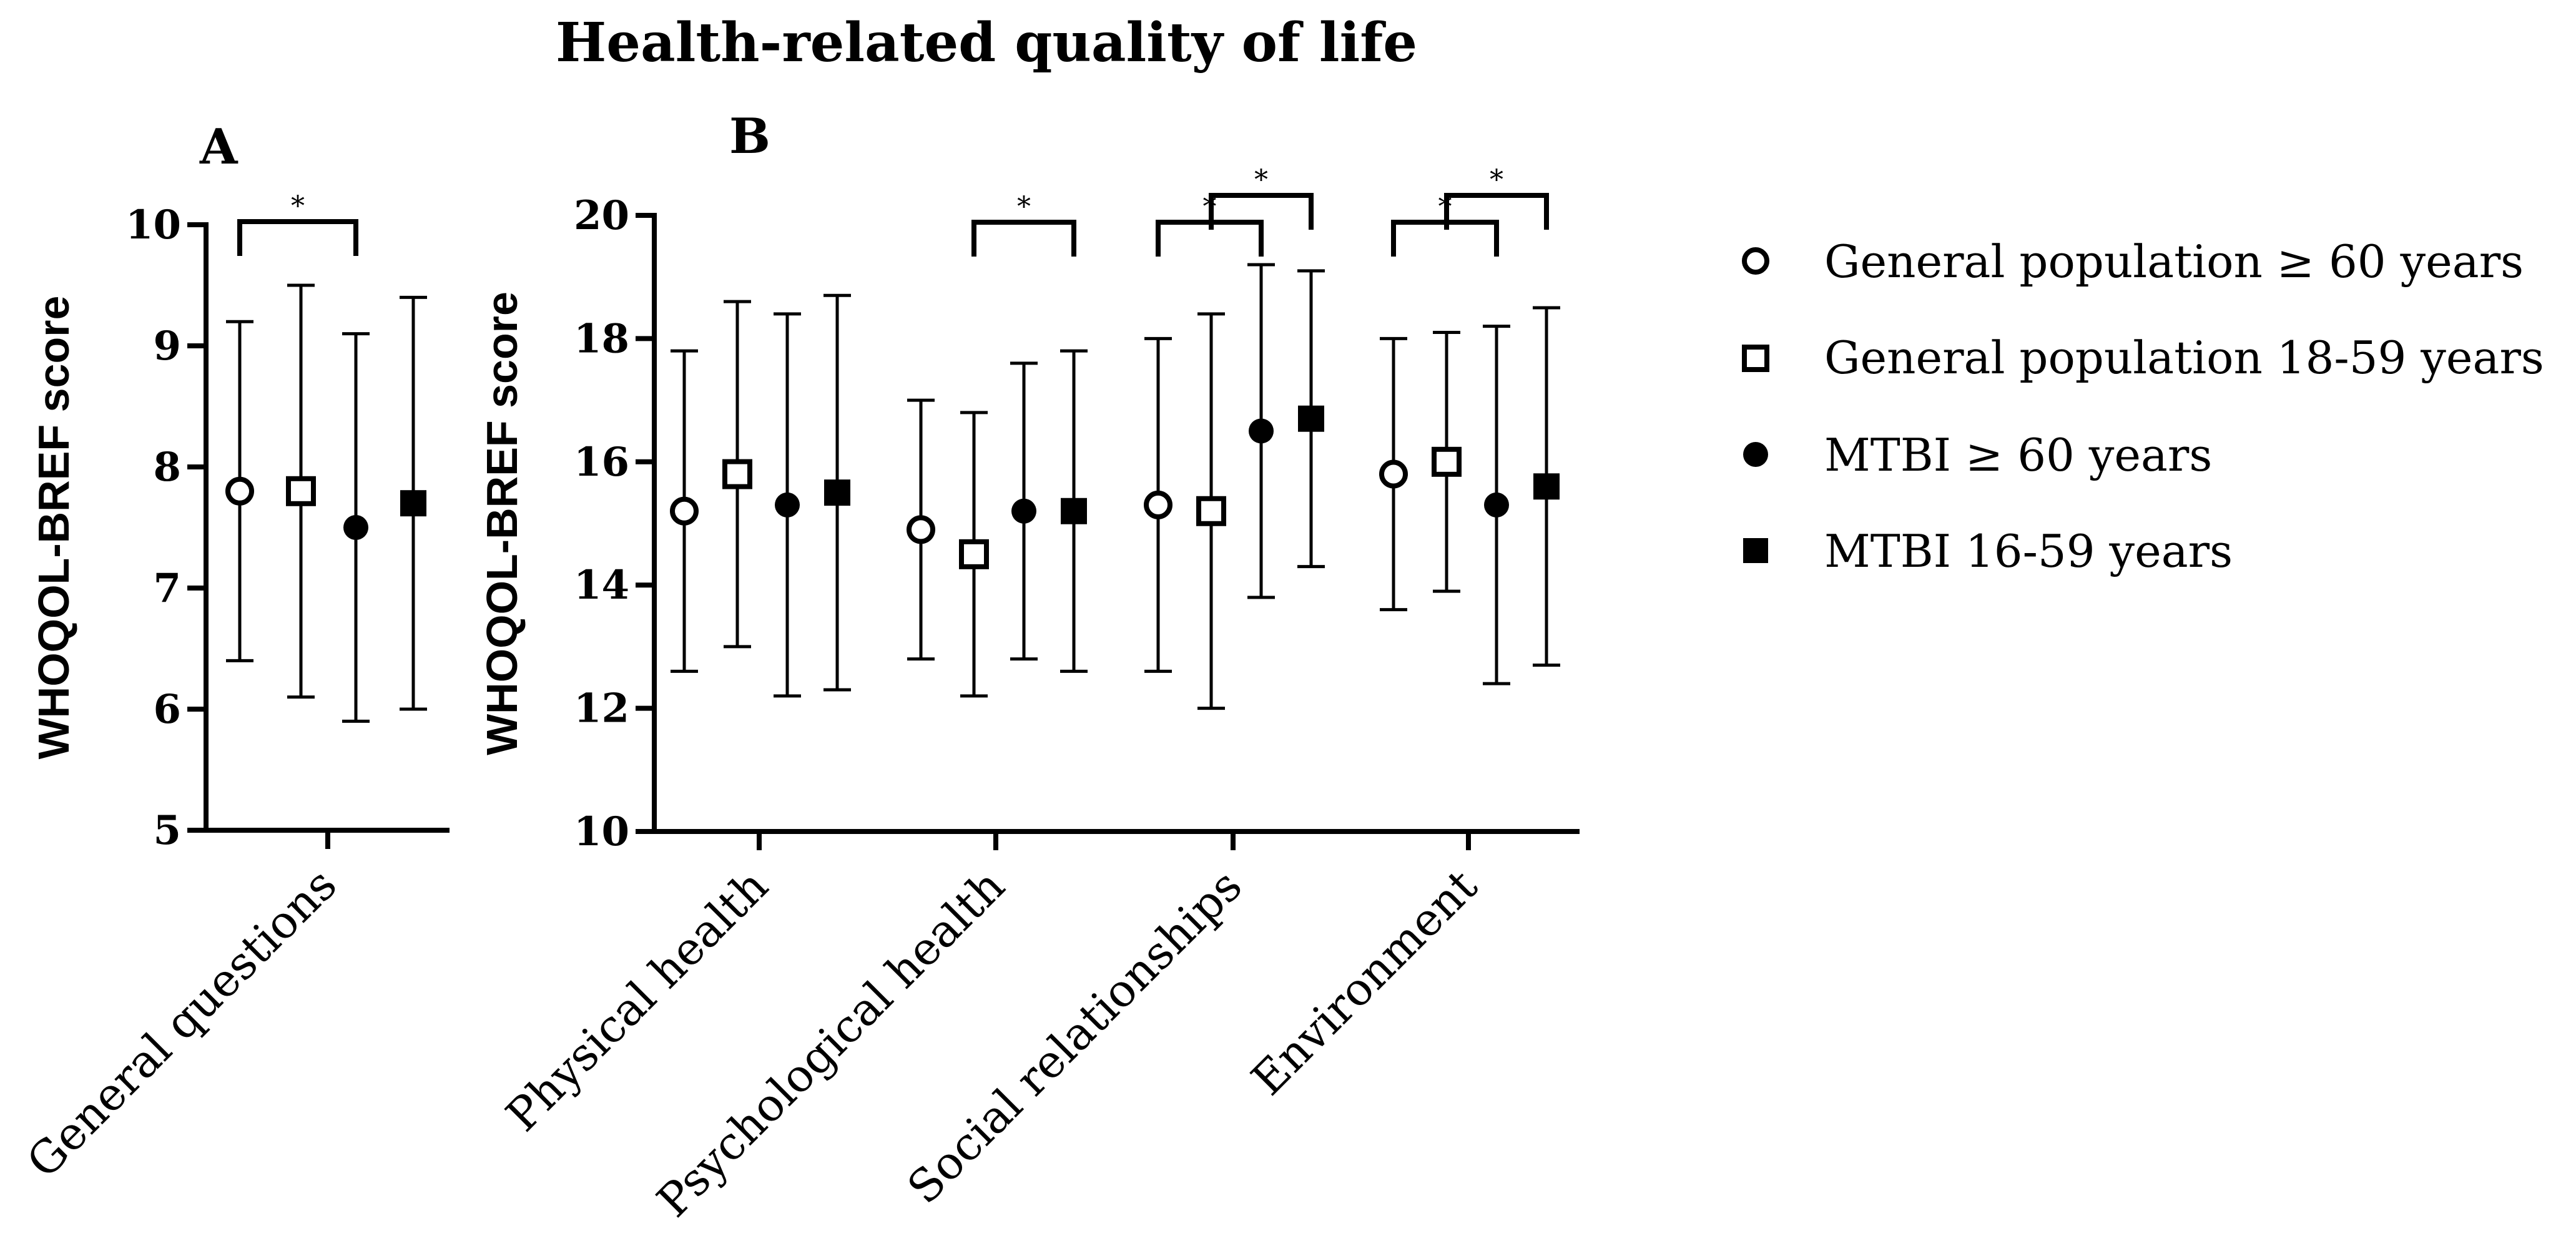  I want to click on panel-a-letter: A, so click(218, 147).